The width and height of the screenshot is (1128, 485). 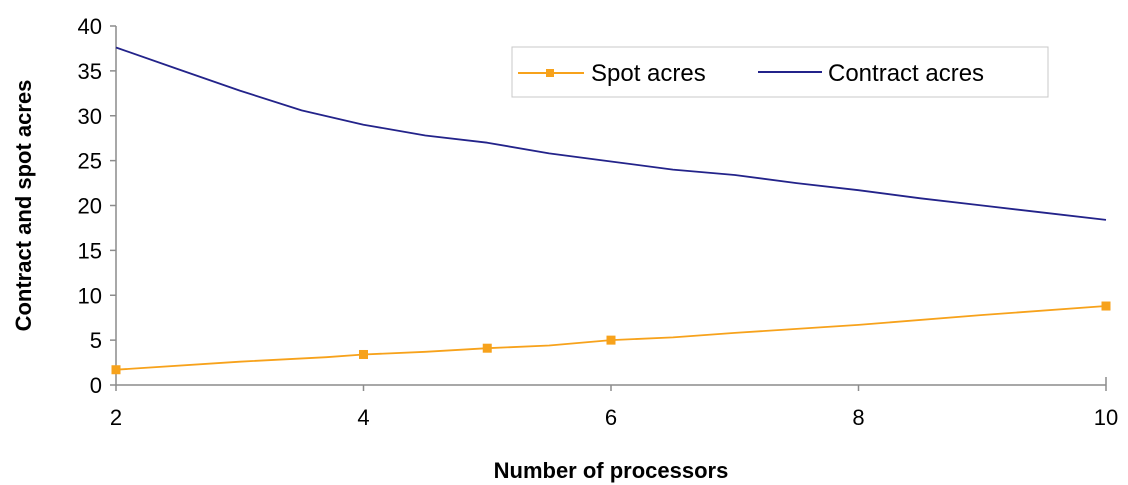 I want to click on series-line-spot-acres, so click(x=611, y=338).